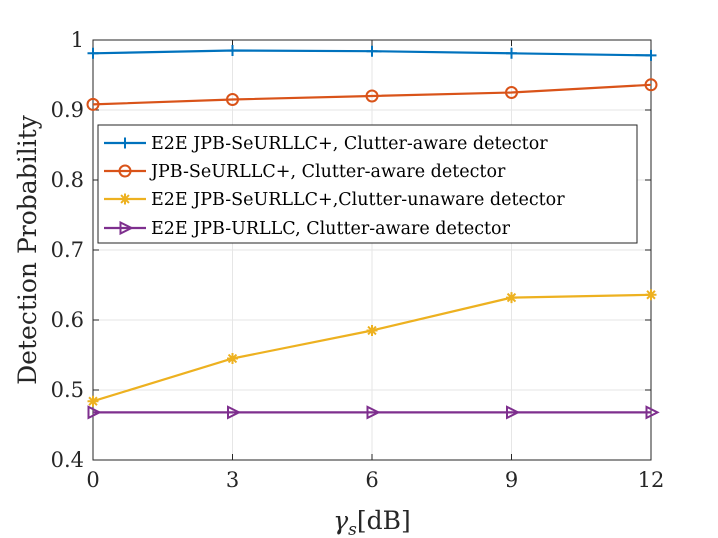  I want to click on x-tick-label: 9, so click(511, 480).